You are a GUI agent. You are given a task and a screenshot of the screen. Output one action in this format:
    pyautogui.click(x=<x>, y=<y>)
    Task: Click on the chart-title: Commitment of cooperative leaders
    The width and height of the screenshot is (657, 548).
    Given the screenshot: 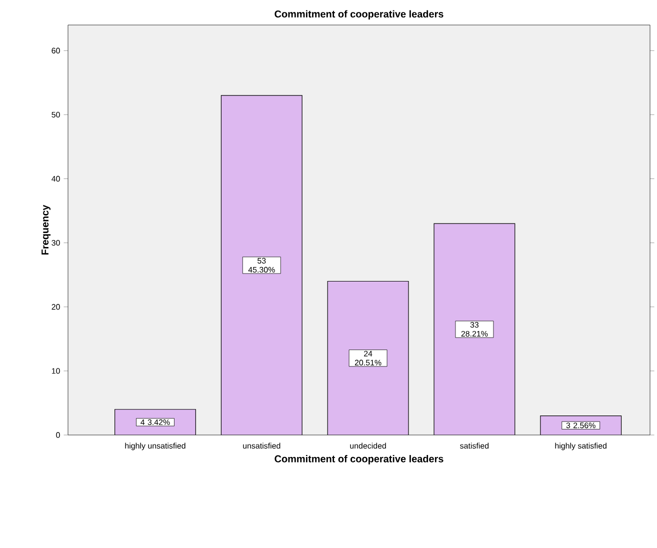 What is the action you would take?
    pyautogui.click(x=359, y=15)
    